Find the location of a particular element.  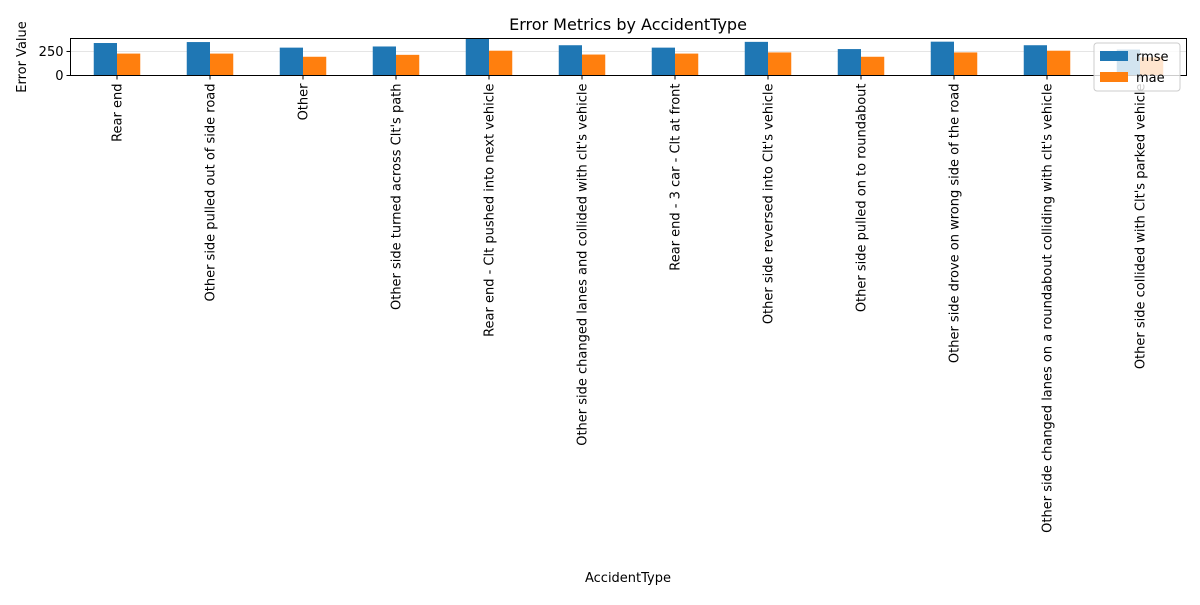

bars is located at coordinates (628, 57).